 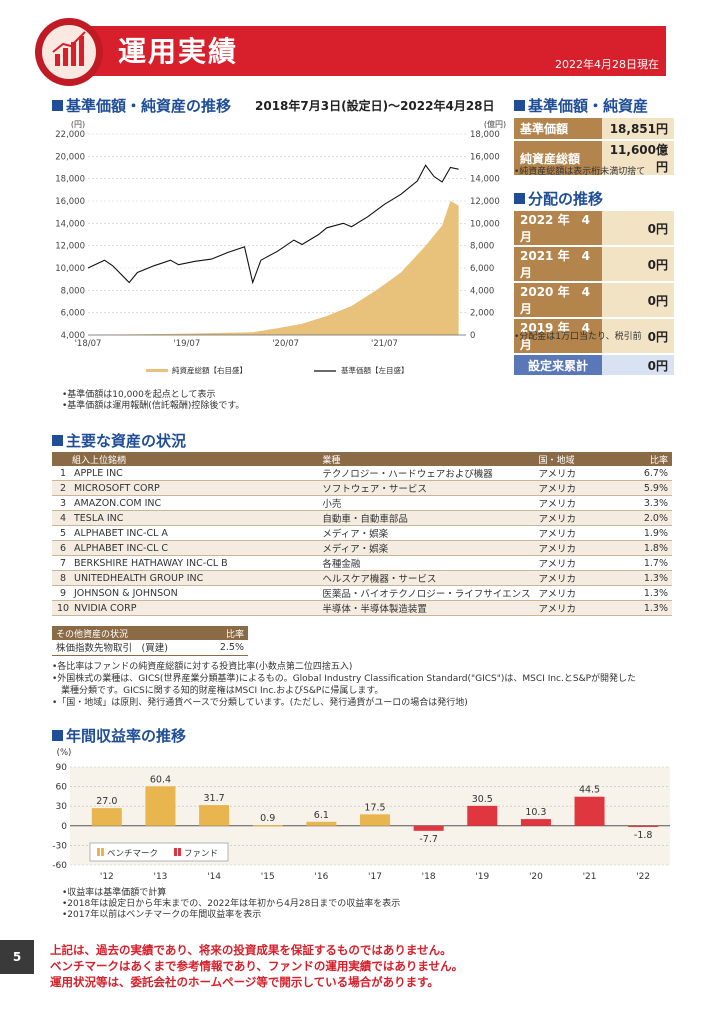 What do you see at coordinates (426, 488) in the screenshot?
I see `holding-sector: ソフトウェア・サービス` at bounding box center [426, 488].